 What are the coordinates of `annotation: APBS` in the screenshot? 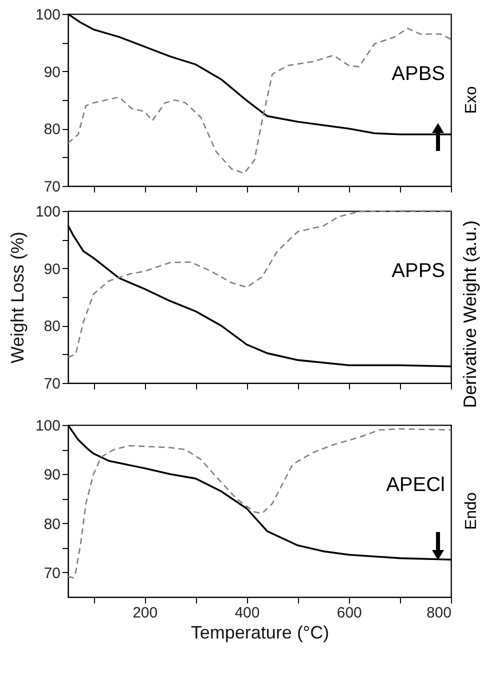 It's located at (418, 74).